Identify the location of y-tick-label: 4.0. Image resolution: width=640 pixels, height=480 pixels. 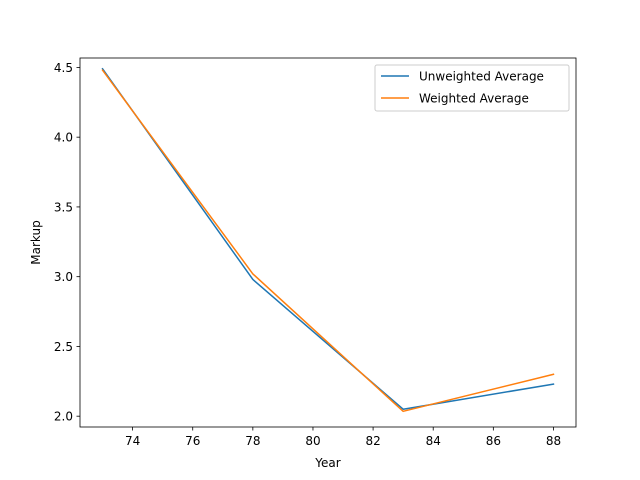
(63, 138).